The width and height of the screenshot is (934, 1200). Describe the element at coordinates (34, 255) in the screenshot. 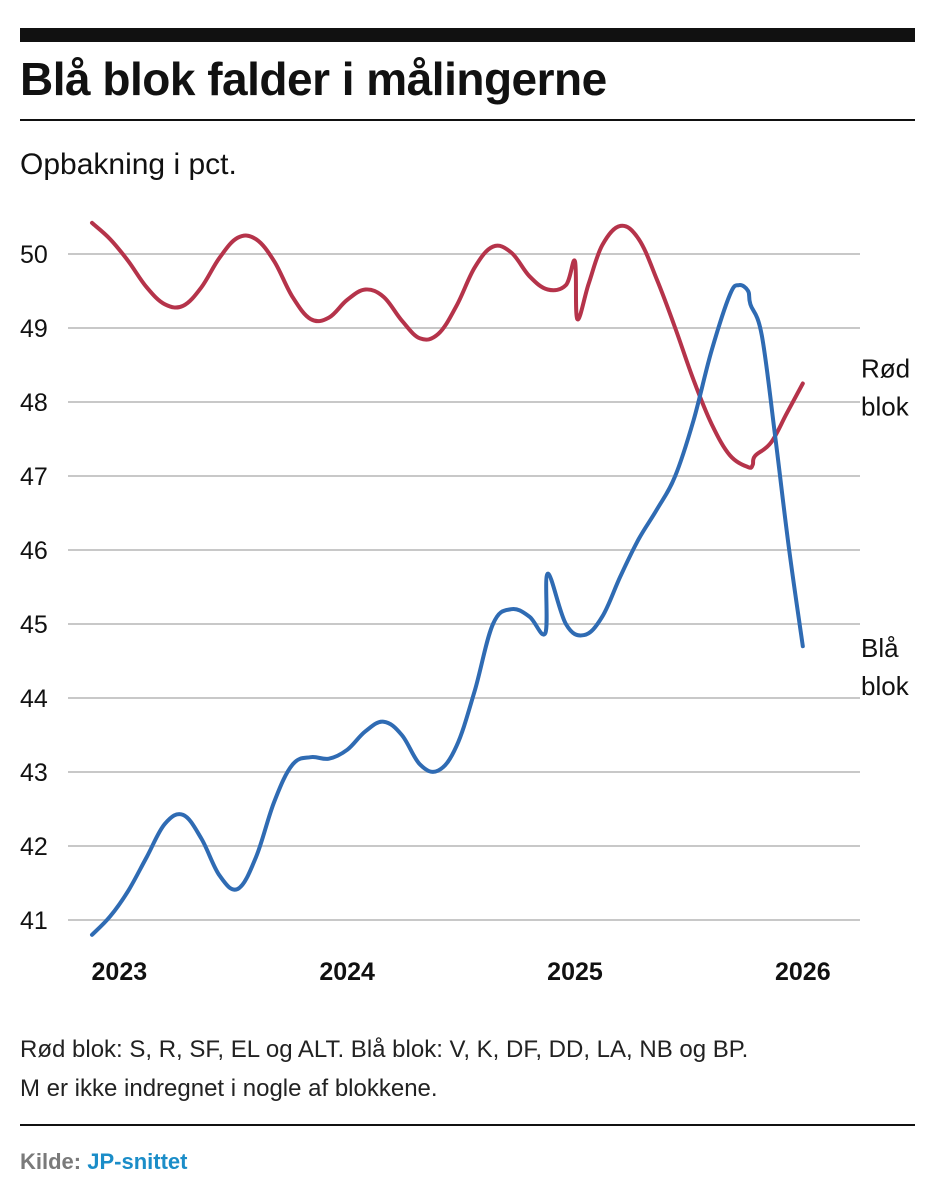

I see `y-tick-label: 50` at that location.